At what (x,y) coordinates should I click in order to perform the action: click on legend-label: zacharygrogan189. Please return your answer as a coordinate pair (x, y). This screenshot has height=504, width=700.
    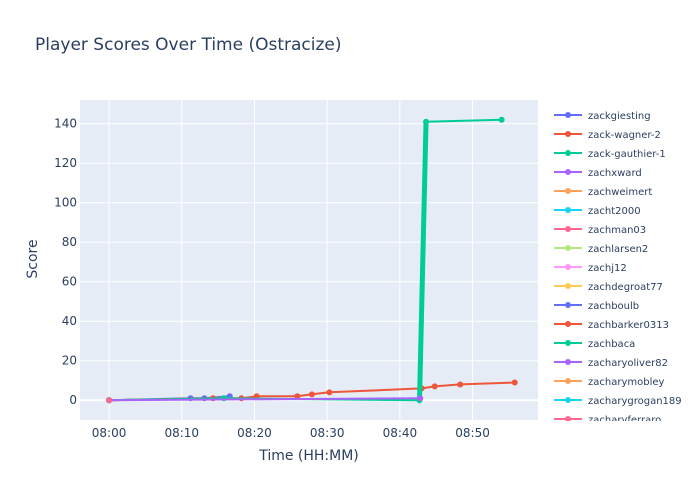
    Looking at the image, I should click on (635, 401).